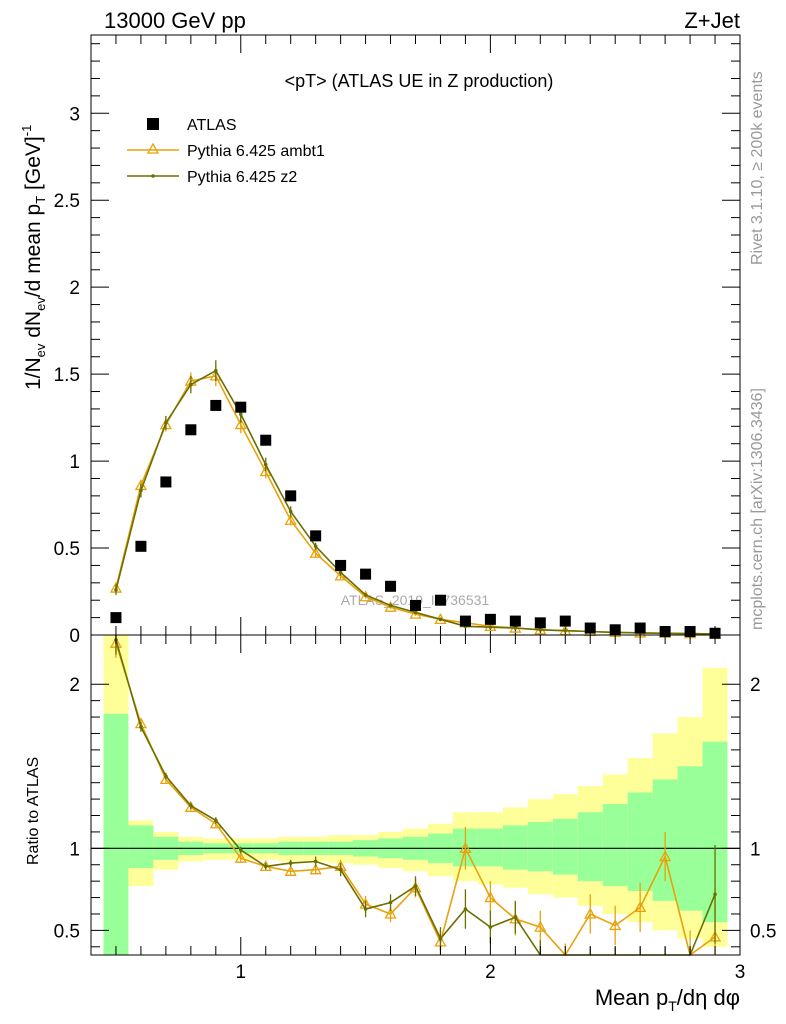 This screenshot has height=1024, width=786. Describe the element at coordinates (419, 81) in the screenshot. I see `main-panel-title: <pT> (ATLAS UE in Z production)` at that location.